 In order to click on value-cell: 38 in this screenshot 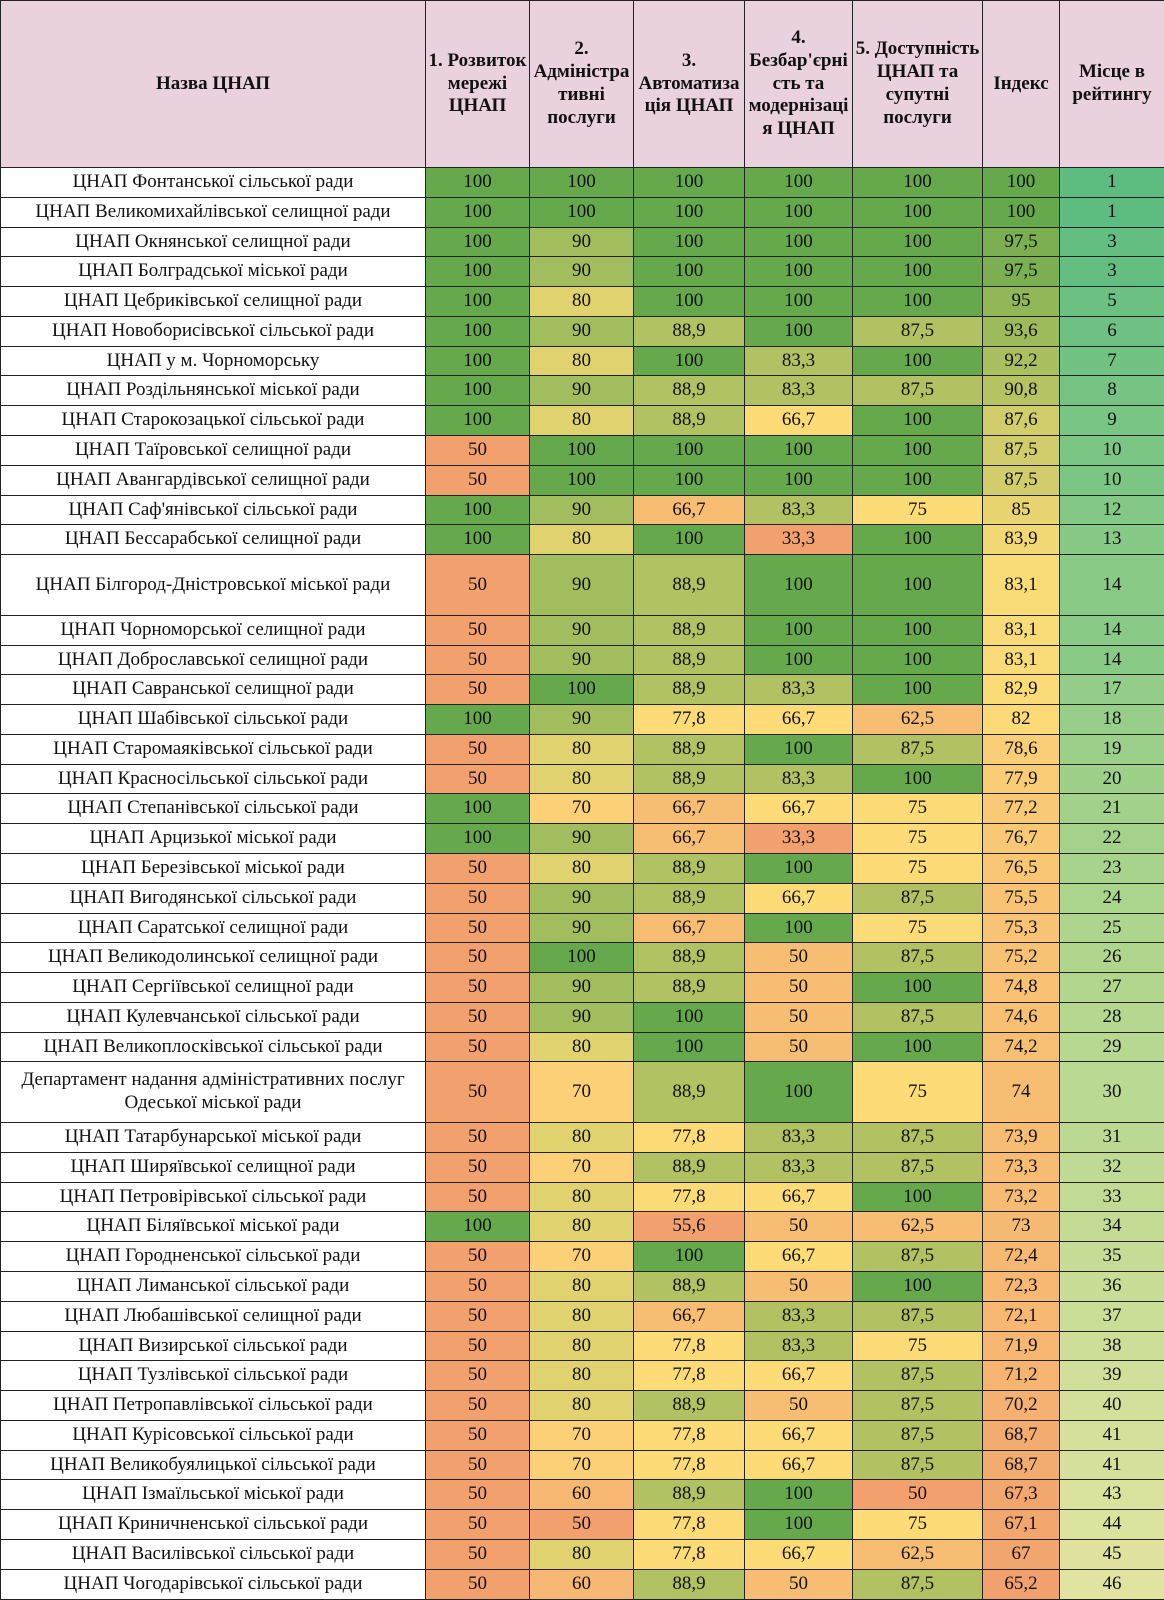, I will do `click(1111, 1346)`.